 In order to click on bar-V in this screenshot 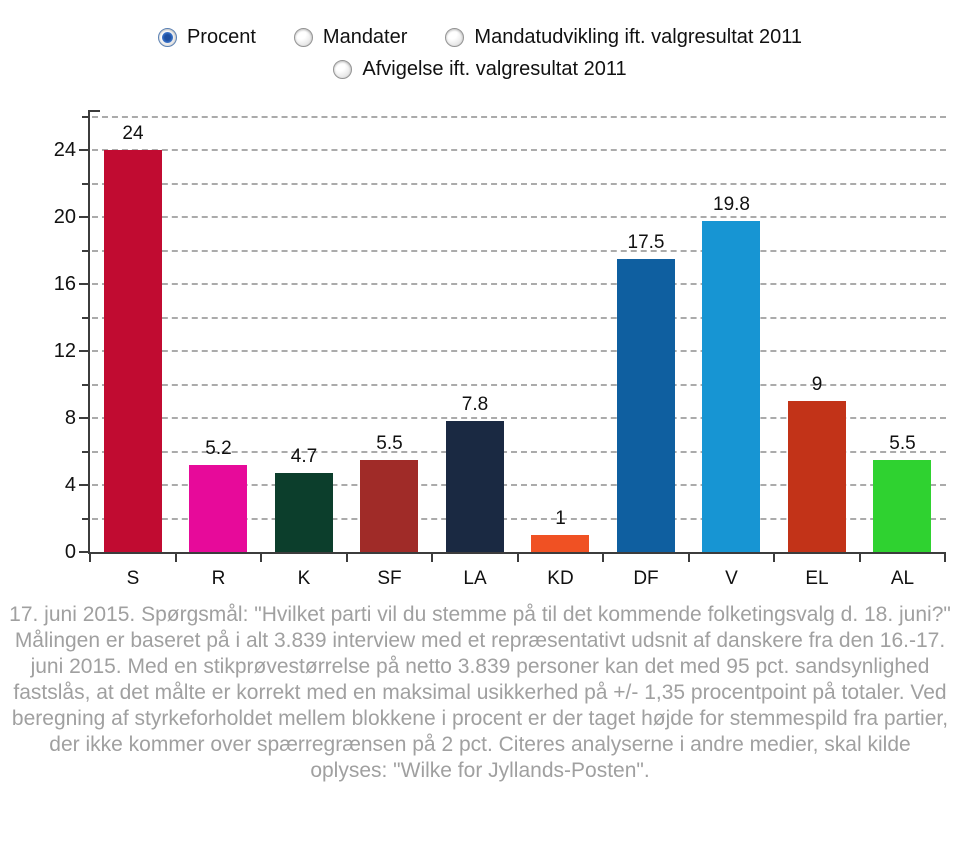, I will do `click(731, 386)`.